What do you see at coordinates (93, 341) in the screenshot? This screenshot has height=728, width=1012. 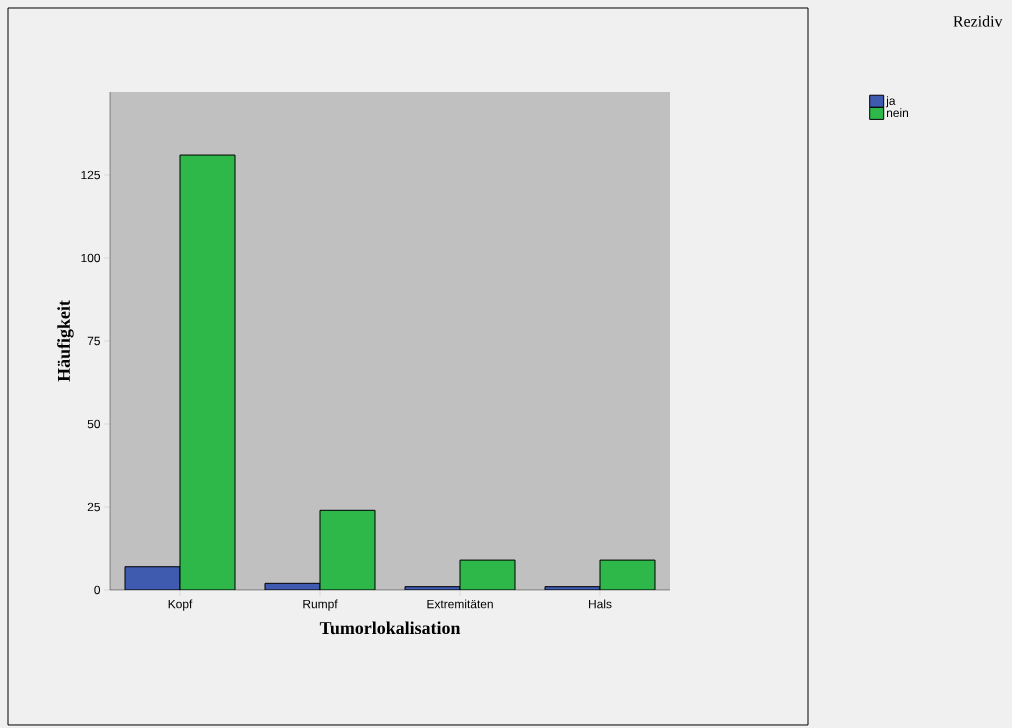 I see `y-tick-label: 75` at bounding box center [93, 341].